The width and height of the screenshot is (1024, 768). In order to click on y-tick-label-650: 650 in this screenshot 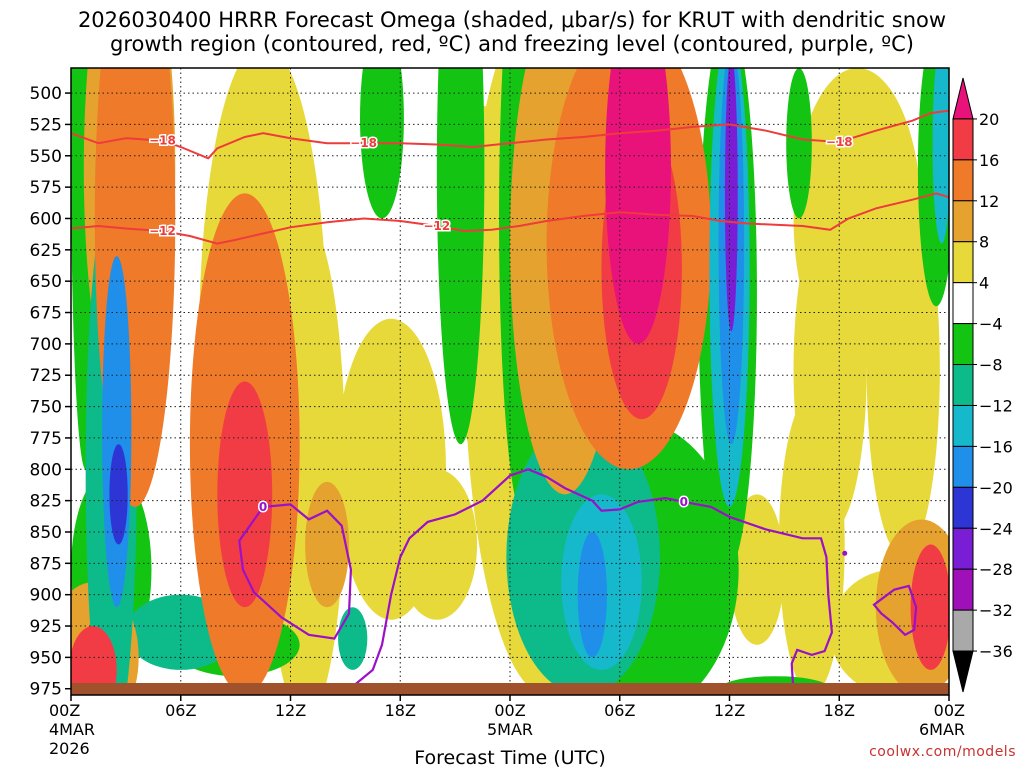, I will do `click(46, 282)`.